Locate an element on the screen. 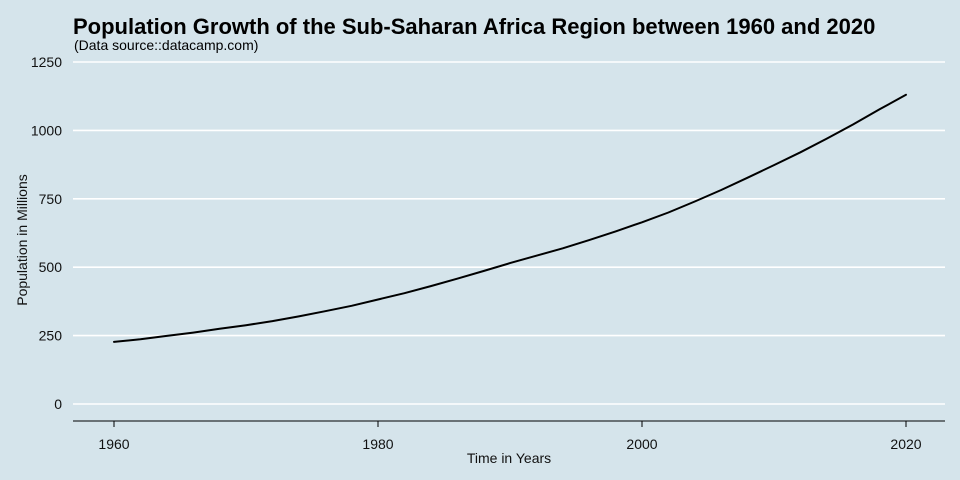 This screenshot has height=480, width=960. chart-subtitle: (Data source::datacamp.com) is located at coordinates (166, 45).